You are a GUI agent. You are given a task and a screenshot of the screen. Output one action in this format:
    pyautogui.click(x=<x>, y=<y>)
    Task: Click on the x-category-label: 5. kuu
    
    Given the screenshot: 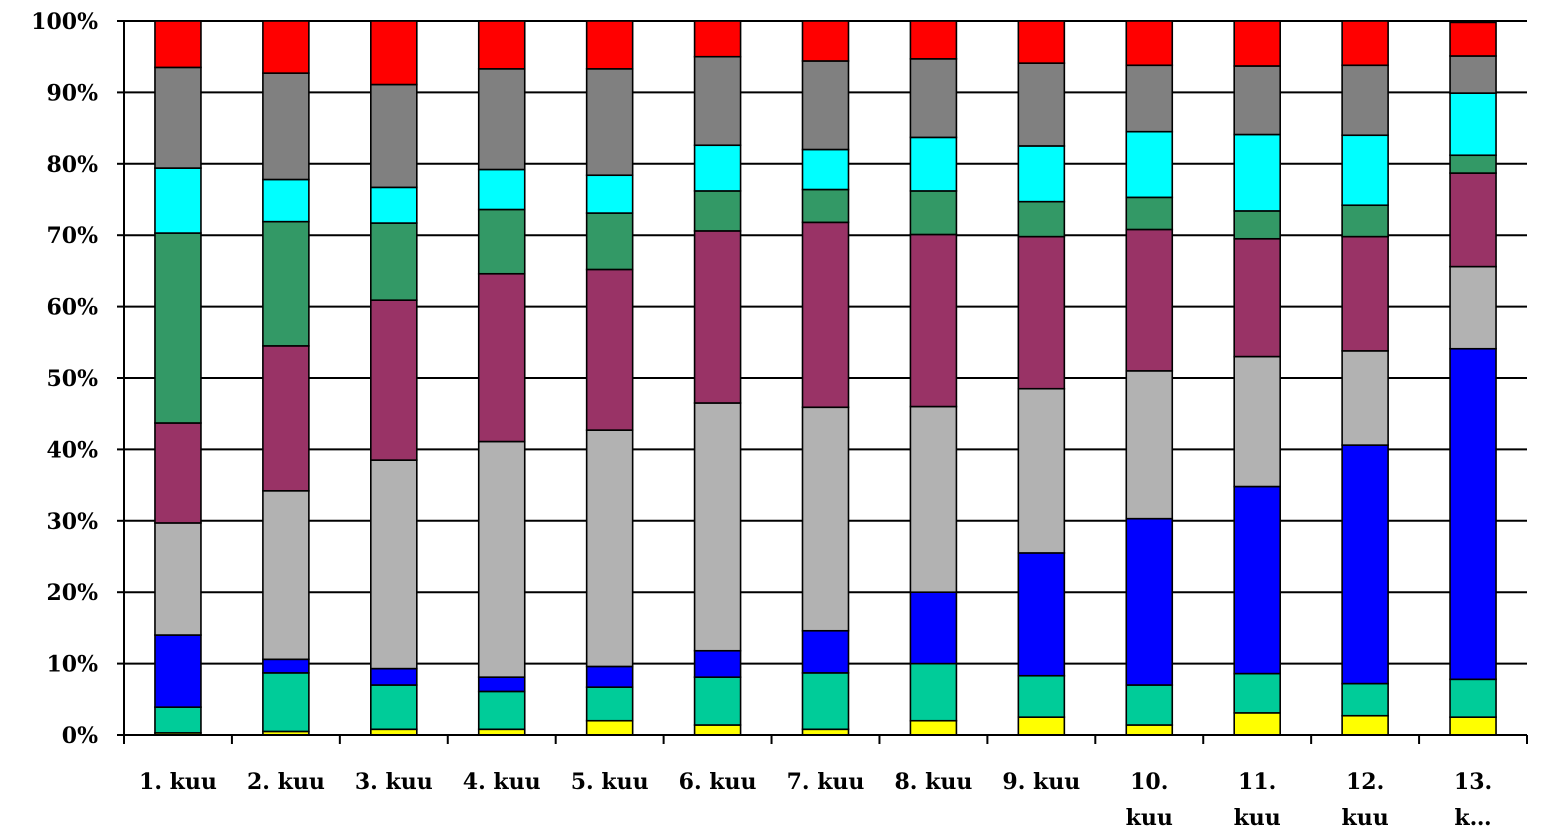 What is the action you would take?
    pyautogui.click(x=610, y=782)
    